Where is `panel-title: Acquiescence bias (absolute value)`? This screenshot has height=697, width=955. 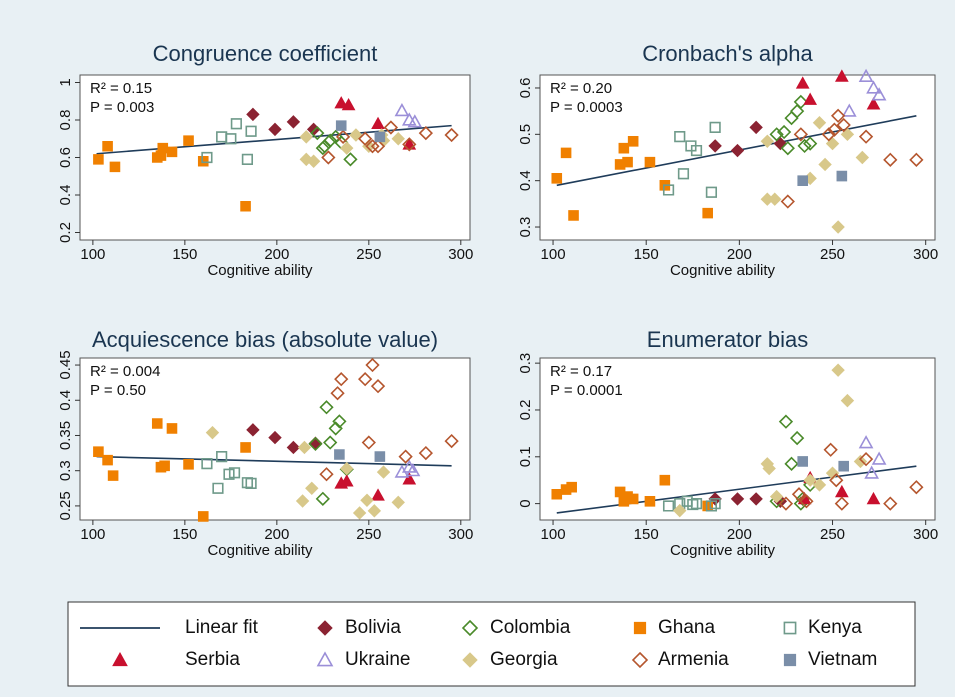
panel-title: Acquiescence bias (absolute value) is located at coordinates (265, 339).